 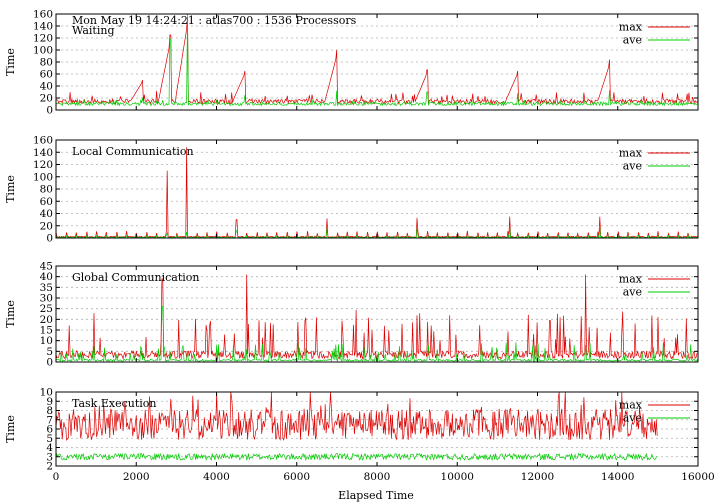 I want to click on y-tick-label: 25, so click(x=46, y=309).